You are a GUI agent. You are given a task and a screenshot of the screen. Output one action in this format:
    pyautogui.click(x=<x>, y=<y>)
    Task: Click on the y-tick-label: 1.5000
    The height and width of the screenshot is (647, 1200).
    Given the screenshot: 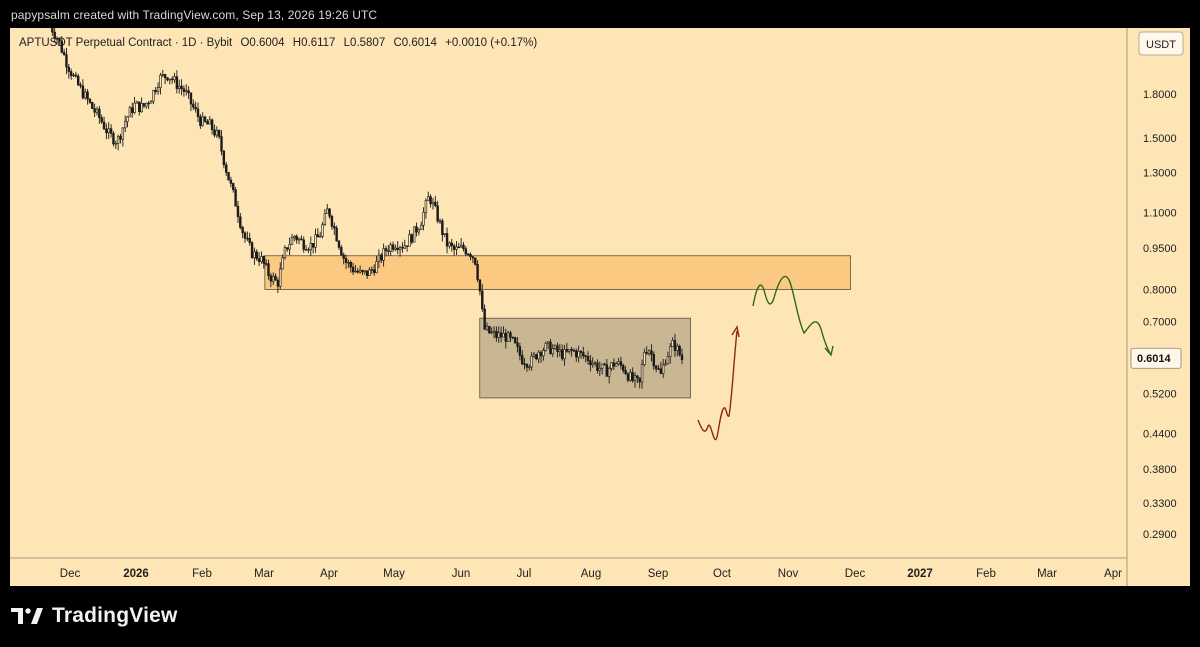 What is the action you would take?
    pyautogui.click(x=1160, y=139)
    